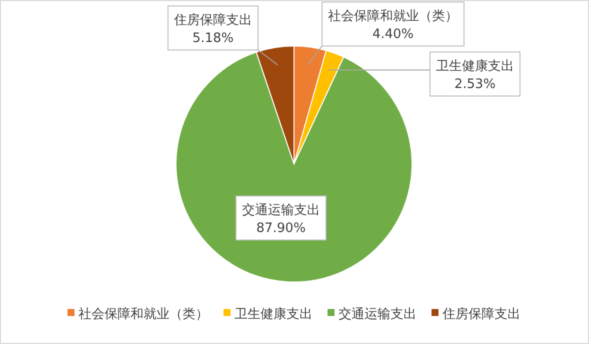 Image resolution: width=589 pixels, height=344 pixels. Describe the element at coordinates (377, 314) in the screenshot. I see `legend-label: 交通运输支出` at that location.